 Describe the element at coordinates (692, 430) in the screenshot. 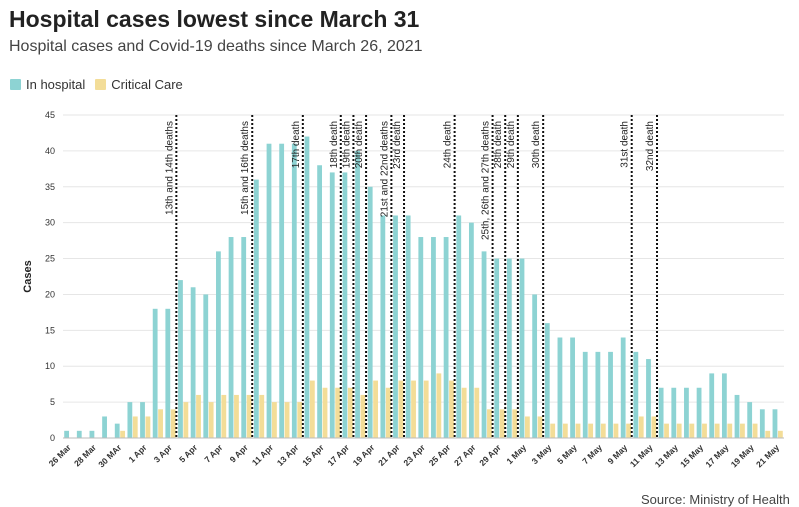

I see `bar-critical-care-14-may` at that location.